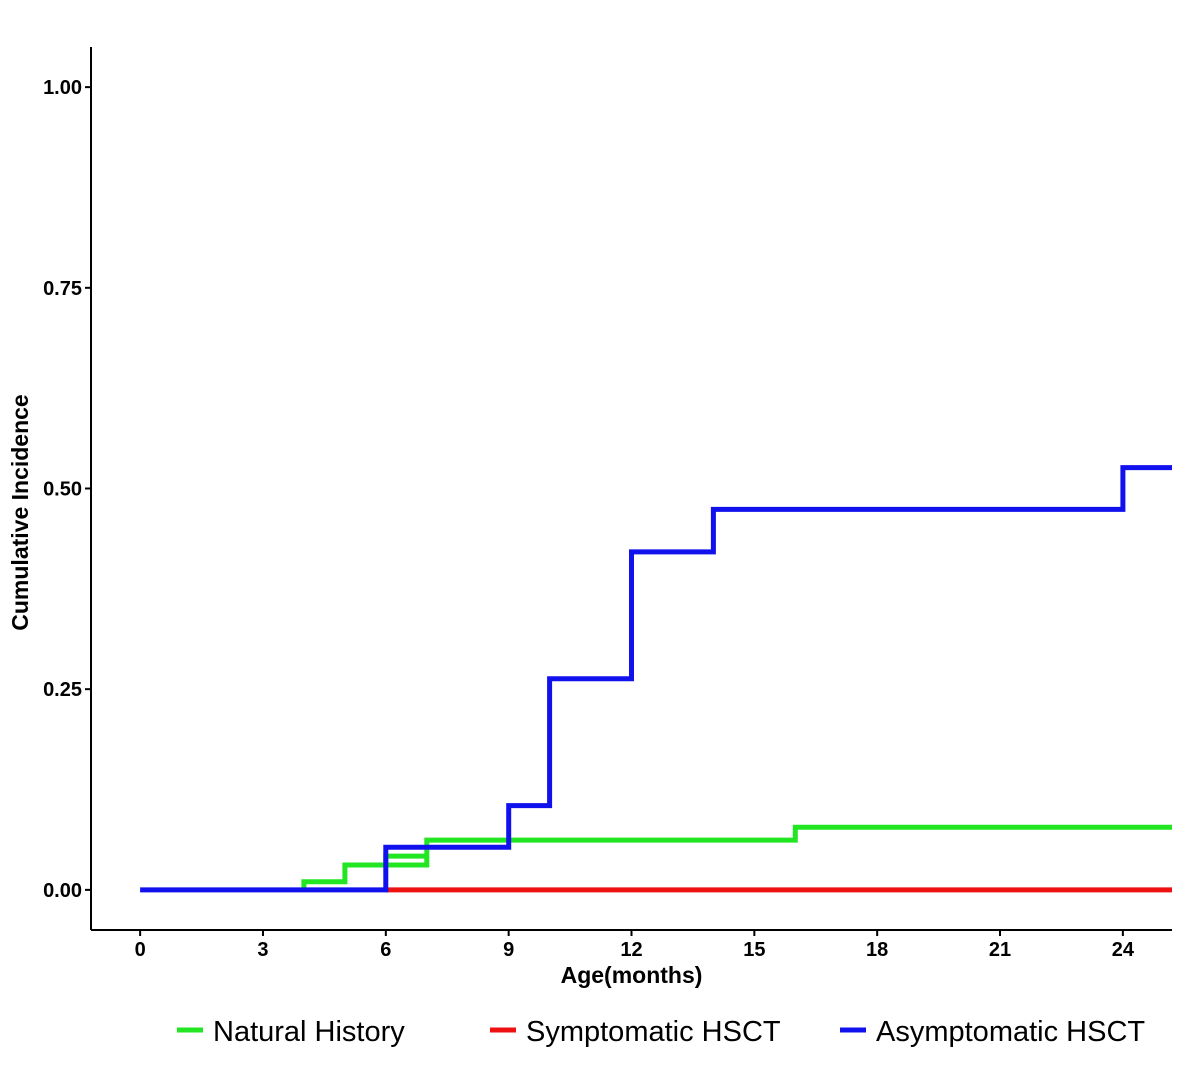  What do you see at coordinates (62, 289) in the screenshot?
I see `y-tick-label: 0.75` at bounding box center [62, 289].